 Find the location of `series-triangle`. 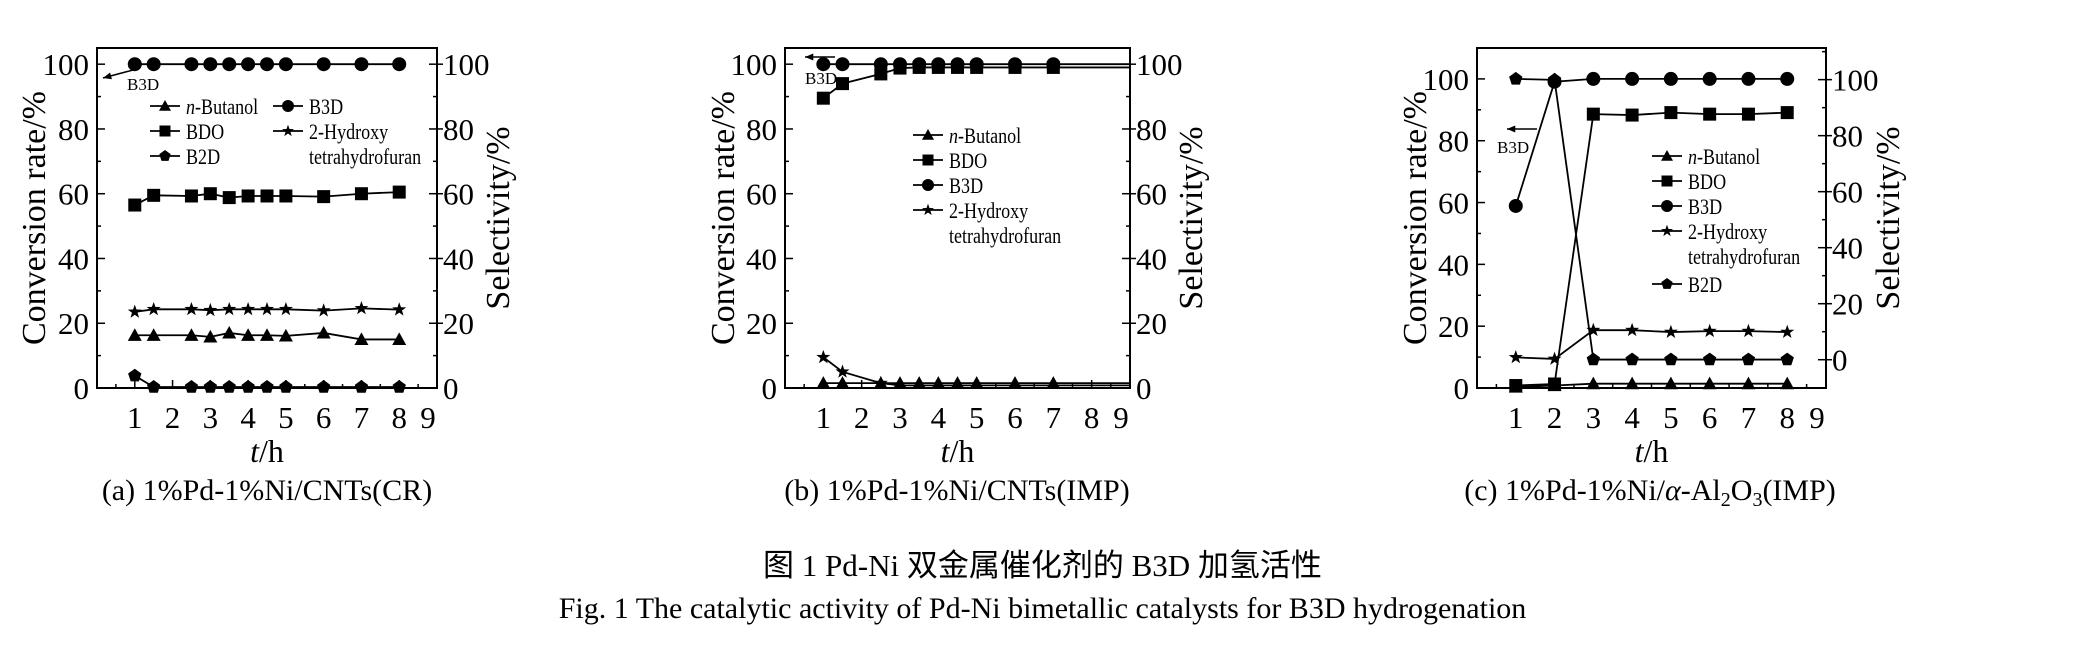

series-triangle is located at coordinates (267, 335).